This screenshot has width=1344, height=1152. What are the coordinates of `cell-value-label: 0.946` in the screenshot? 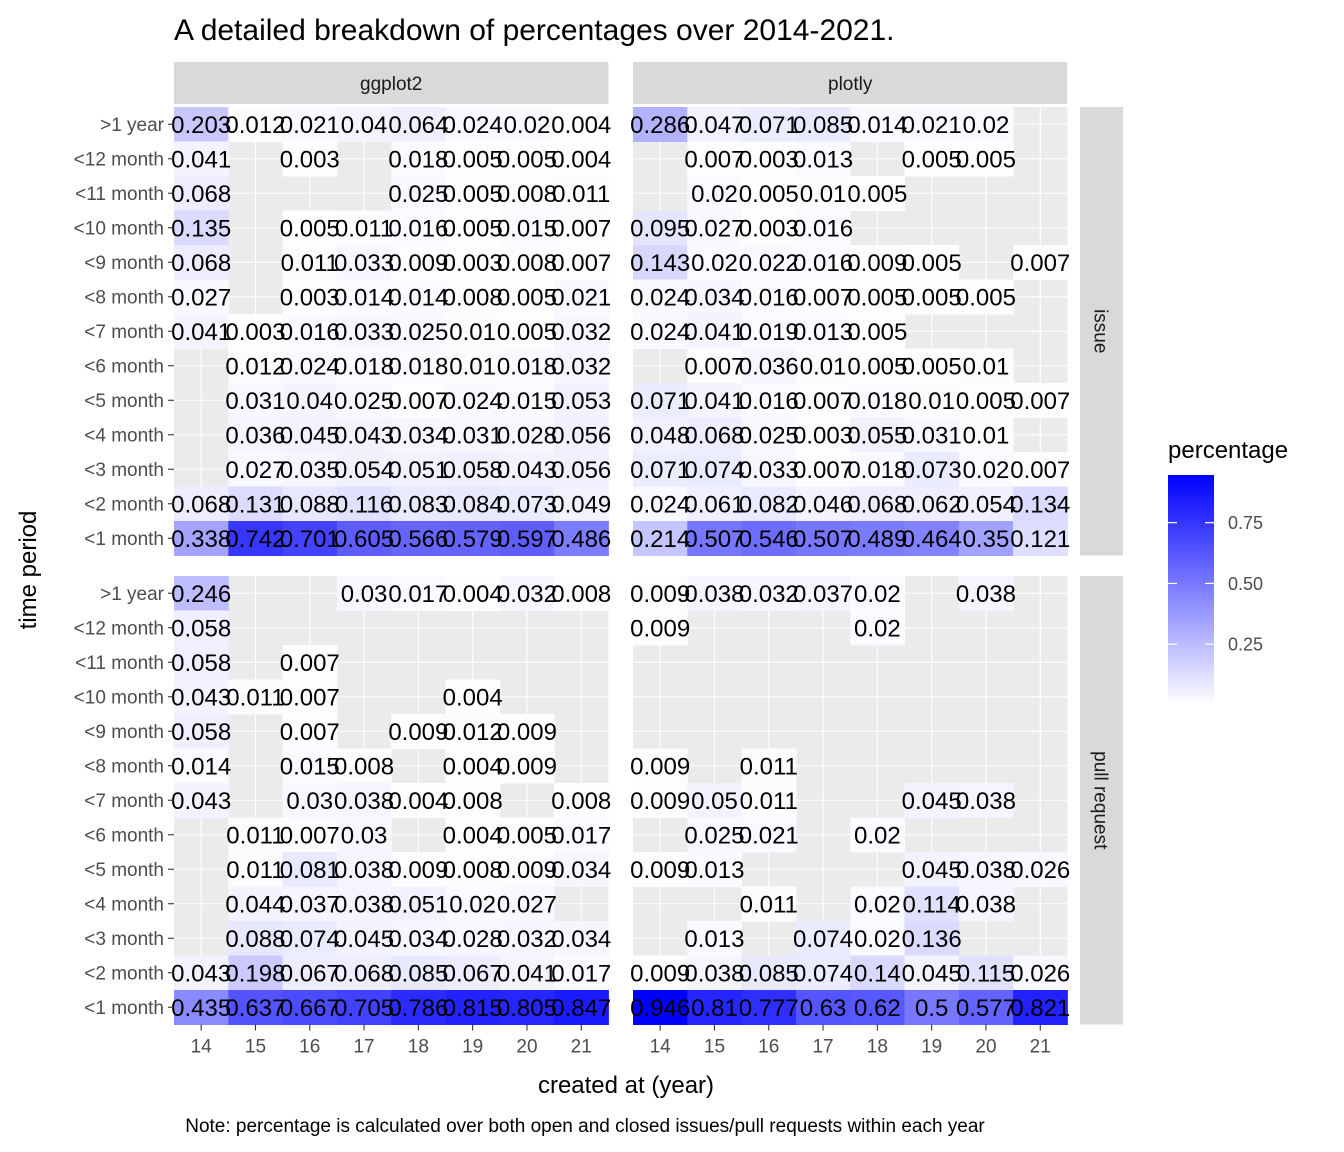 It's located at (660, 1008).